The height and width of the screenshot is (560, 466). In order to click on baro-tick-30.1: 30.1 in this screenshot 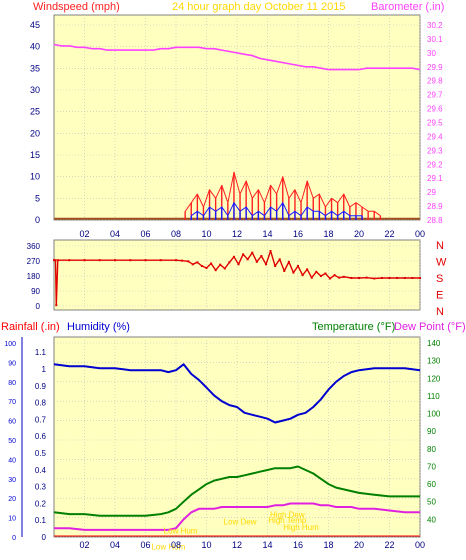, I will do `click(435, 39)`.